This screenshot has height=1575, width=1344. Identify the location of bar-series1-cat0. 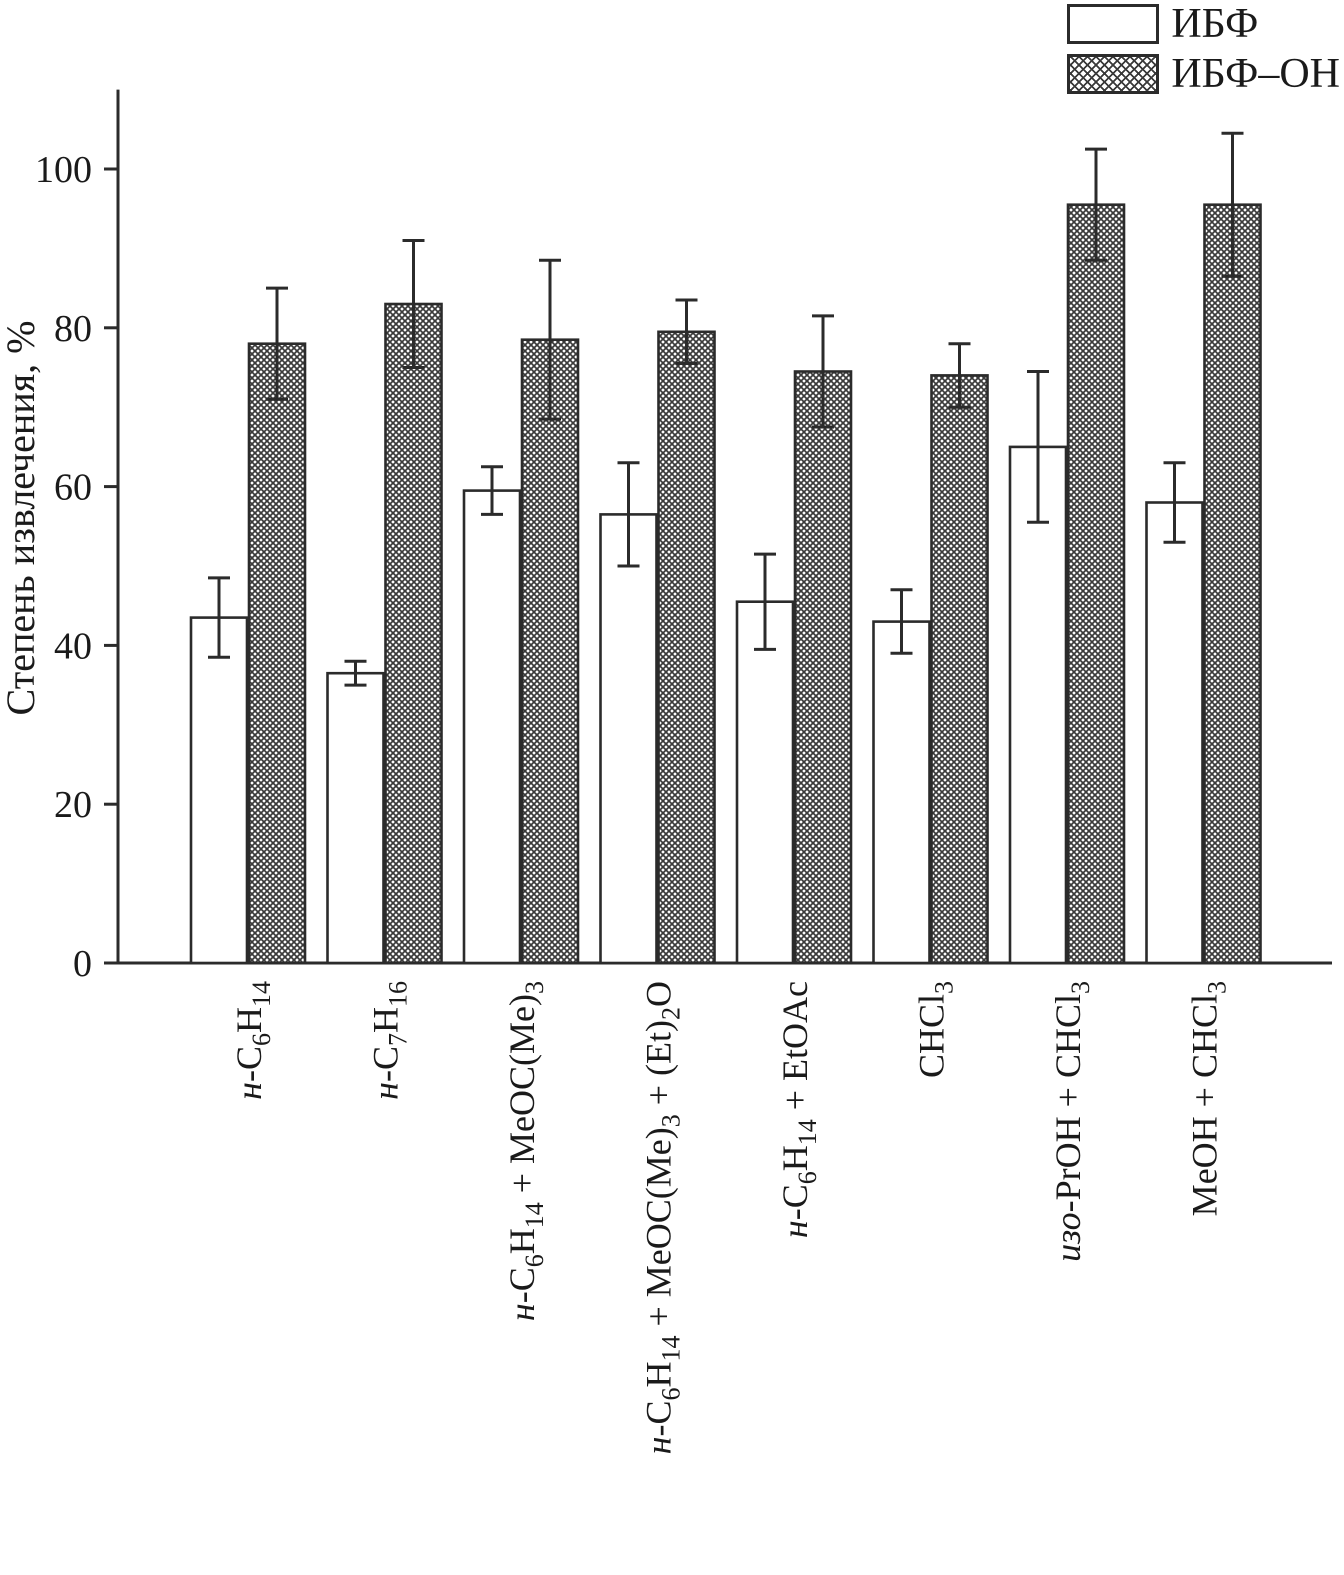
(277, 653).